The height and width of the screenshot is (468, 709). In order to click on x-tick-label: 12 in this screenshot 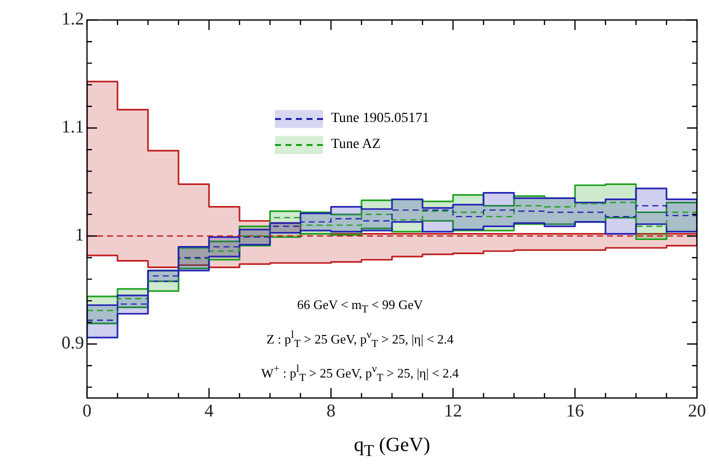, I will do `click(453, 410)`.